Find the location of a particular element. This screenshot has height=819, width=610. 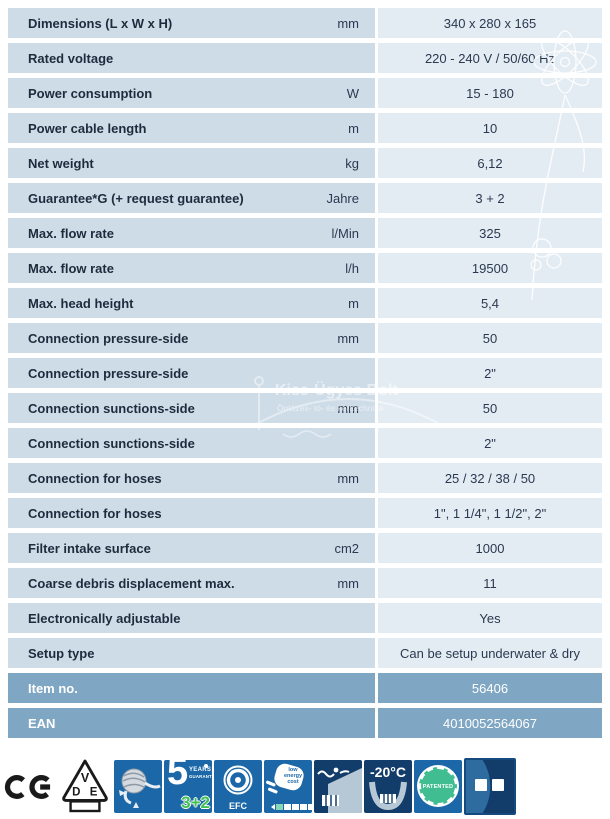

ce-vde-group: V D E is located at coordinates (56, 786).